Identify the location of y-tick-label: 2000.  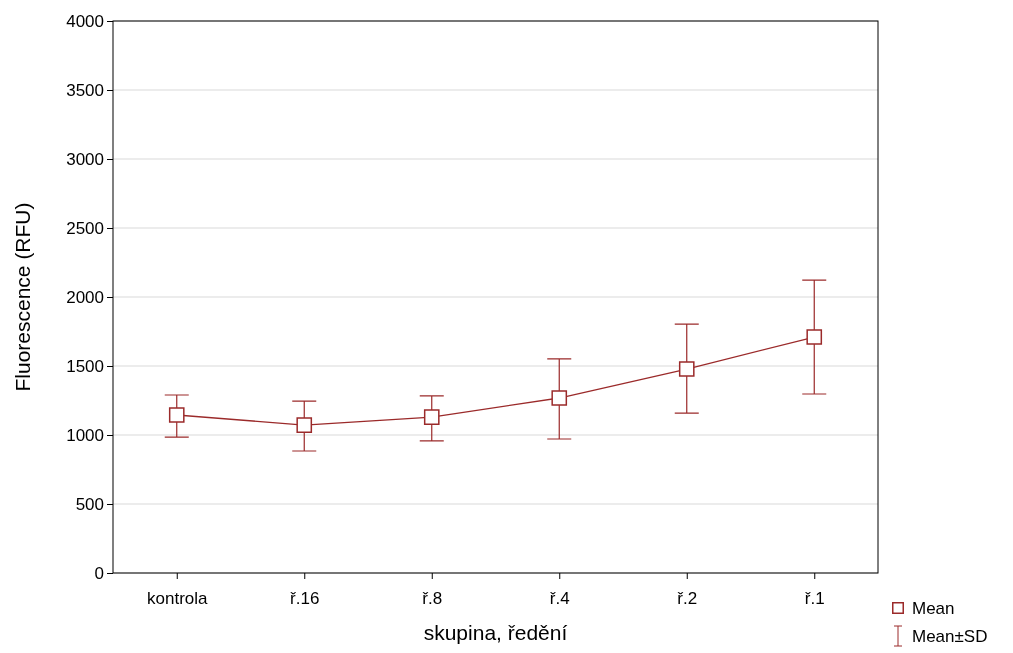
(85, 297).